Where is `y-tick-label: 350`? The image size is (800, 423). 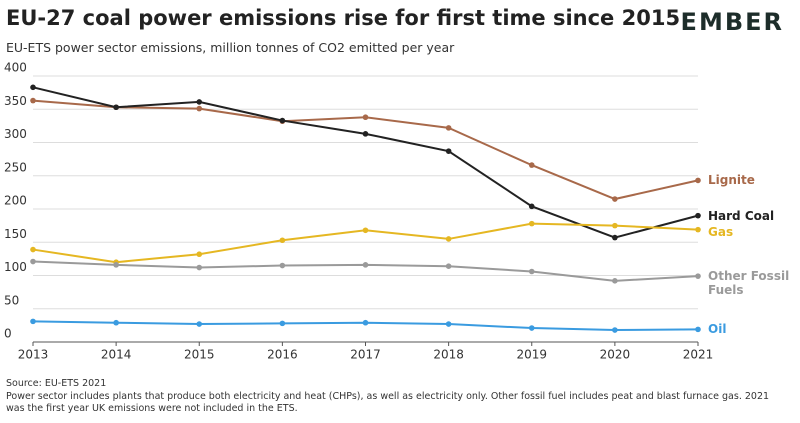 y-tick-label: 350 is located at coordinates (15, 101).